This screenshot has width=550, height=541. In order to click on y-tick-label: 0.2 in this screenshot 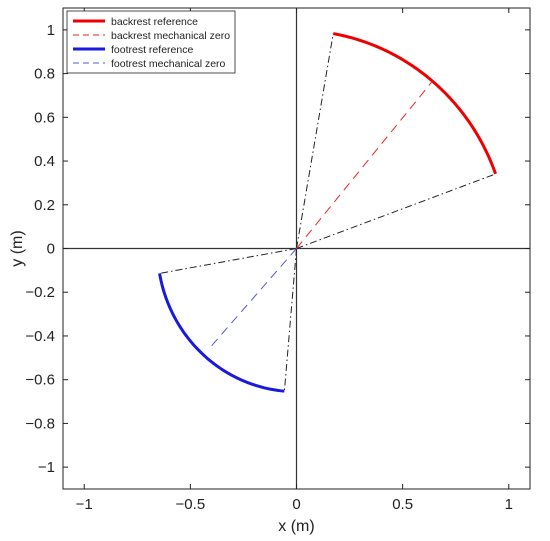, I will do `click(44, 205)`.